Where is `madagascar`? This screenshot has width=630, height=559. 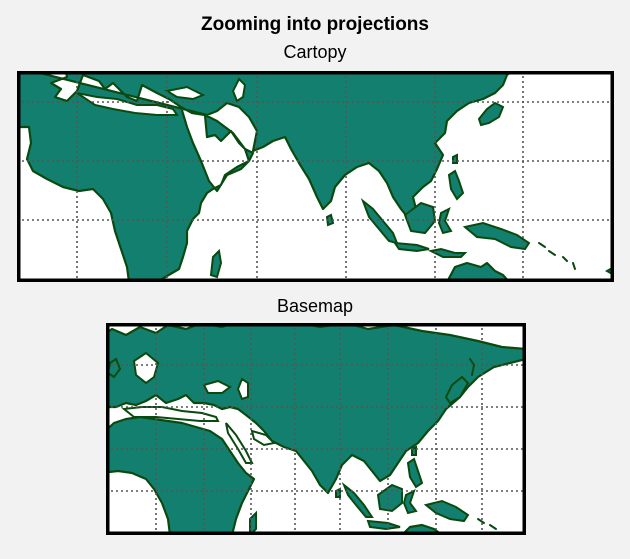
madagascar is located at coordinates (216, 263).